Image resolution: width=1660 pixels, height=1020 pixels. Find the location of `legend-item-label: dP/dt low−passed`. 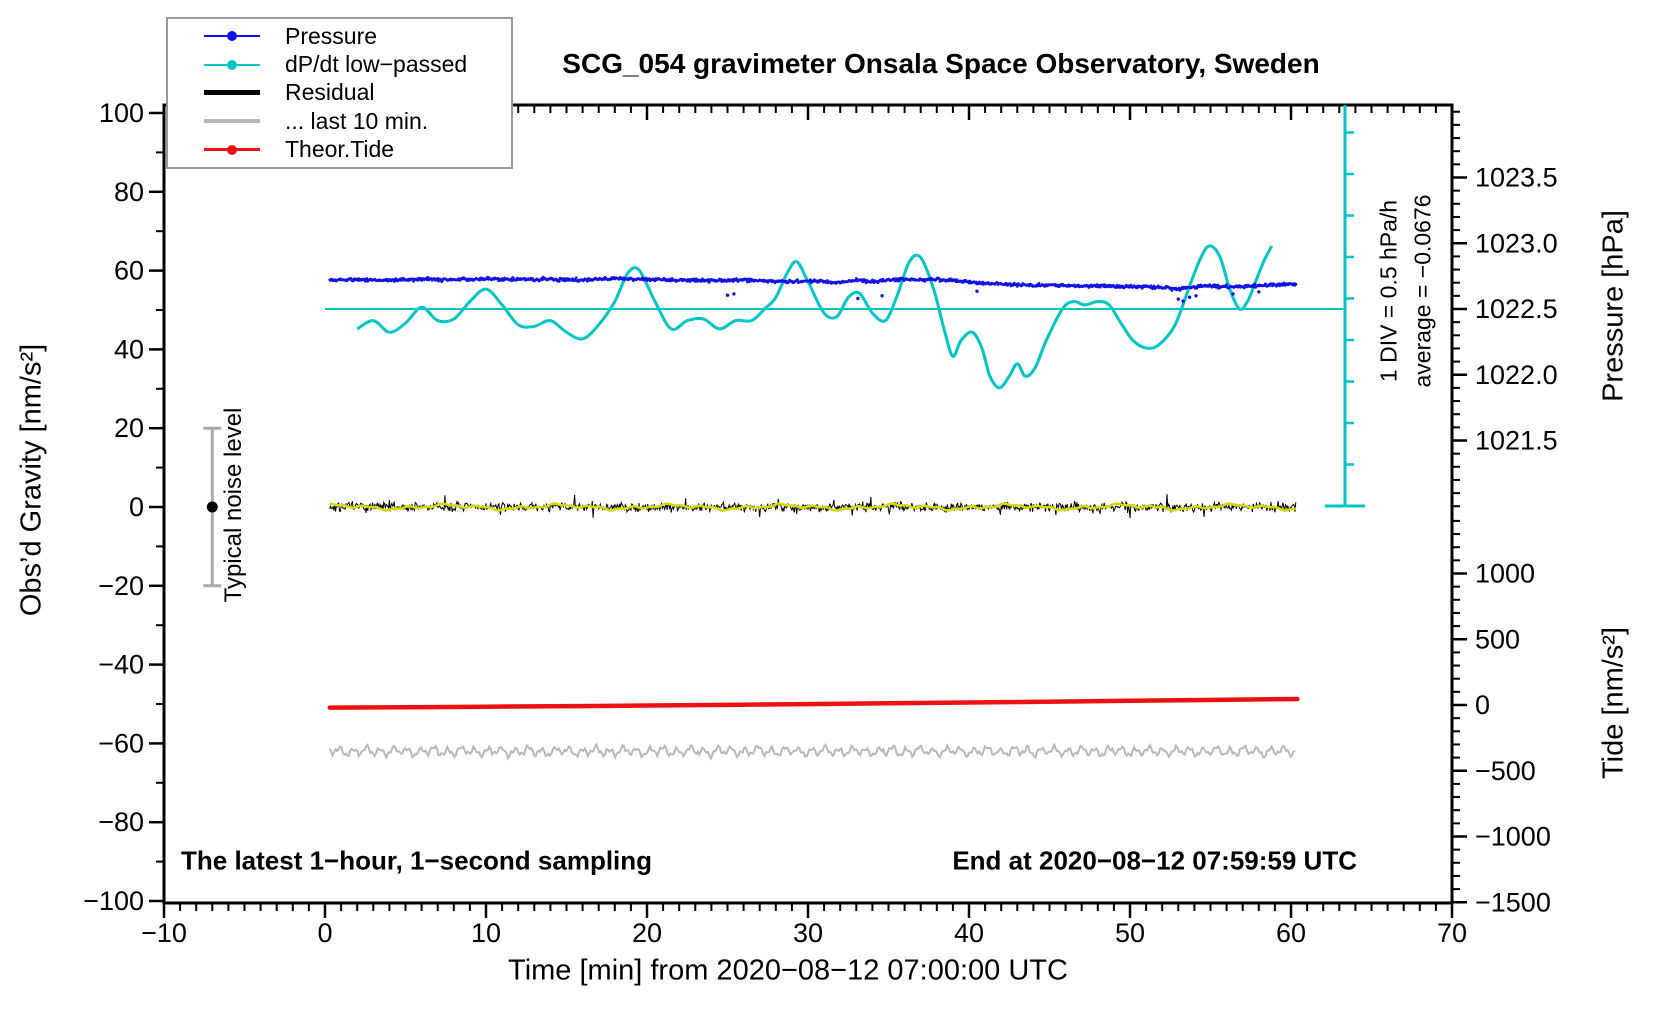

legend-item-label: dP/dt low−passed is located at coordinates (376, 64).